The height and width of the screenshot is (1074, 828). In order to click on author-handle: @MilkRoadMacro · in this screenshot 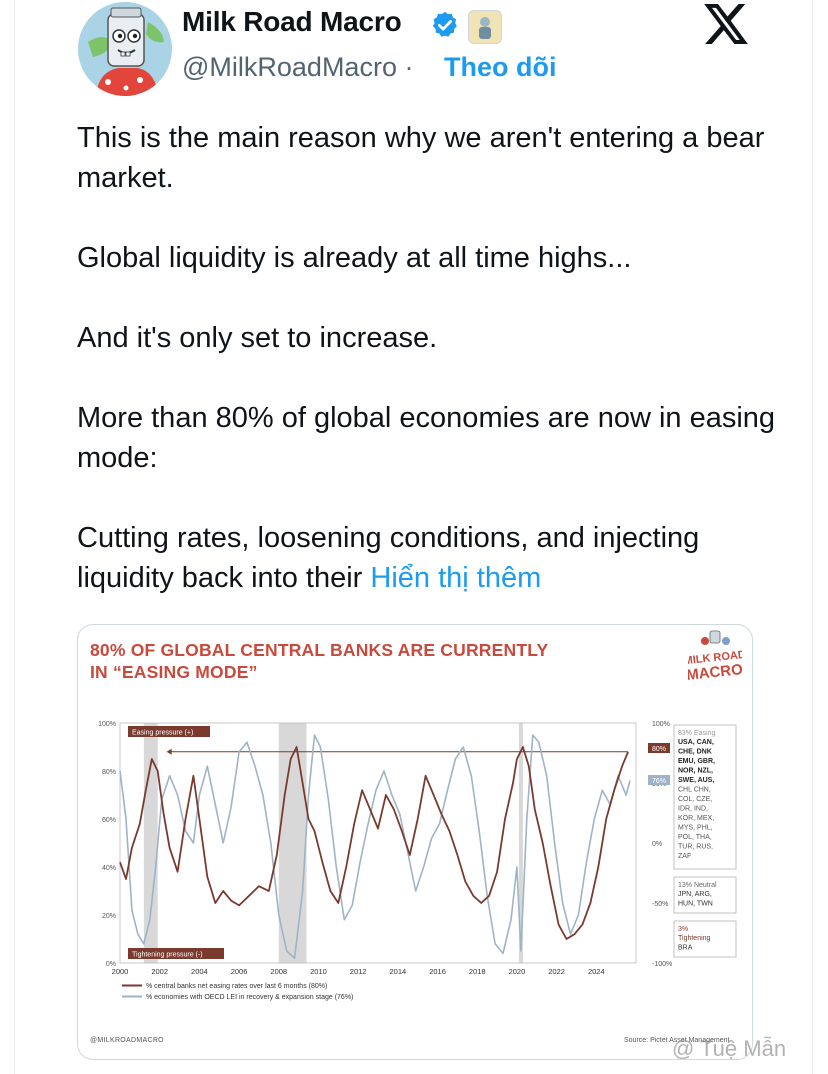, I will do `click(297, 67)`.